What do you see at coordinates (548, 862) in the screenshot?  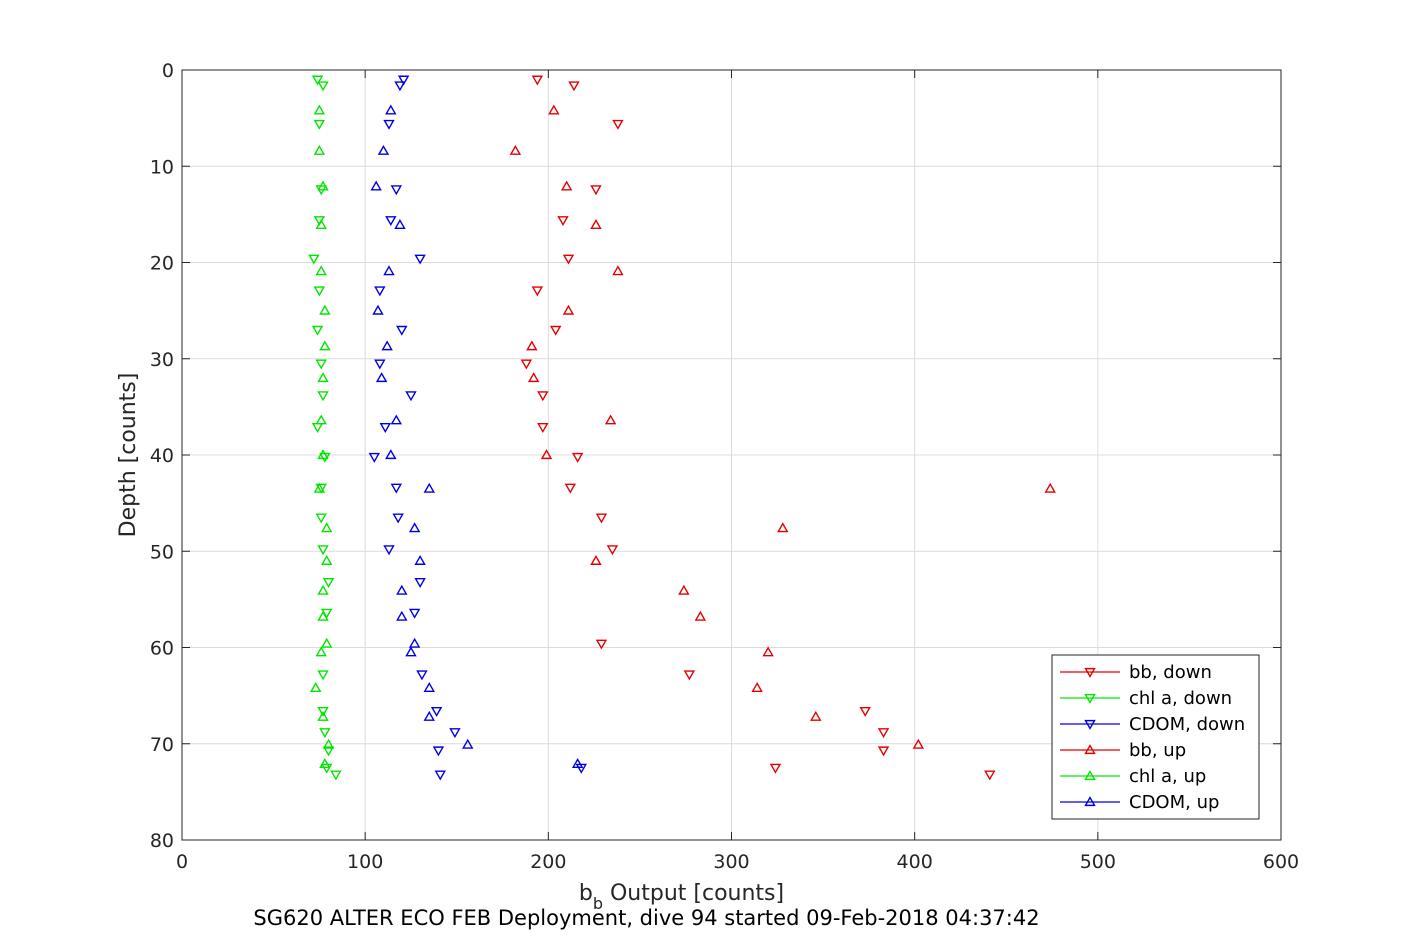 I see `x-tick-label: 200` at bounding box center [548, 862].